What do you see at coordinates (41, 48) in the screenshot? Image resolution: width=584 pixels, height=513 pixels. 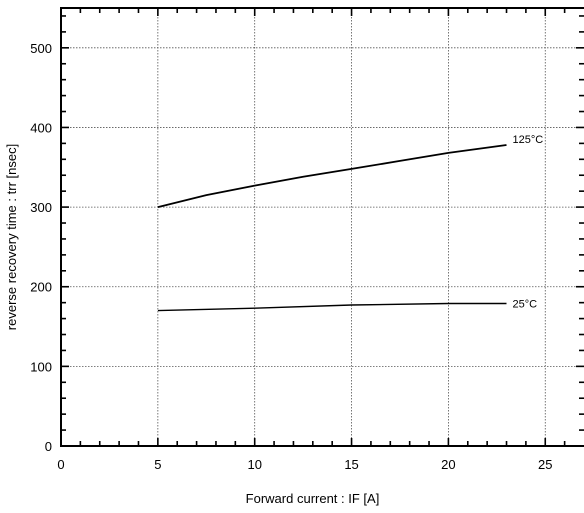 I see `y-tick-label: 500` at bounding box center [41, 48].